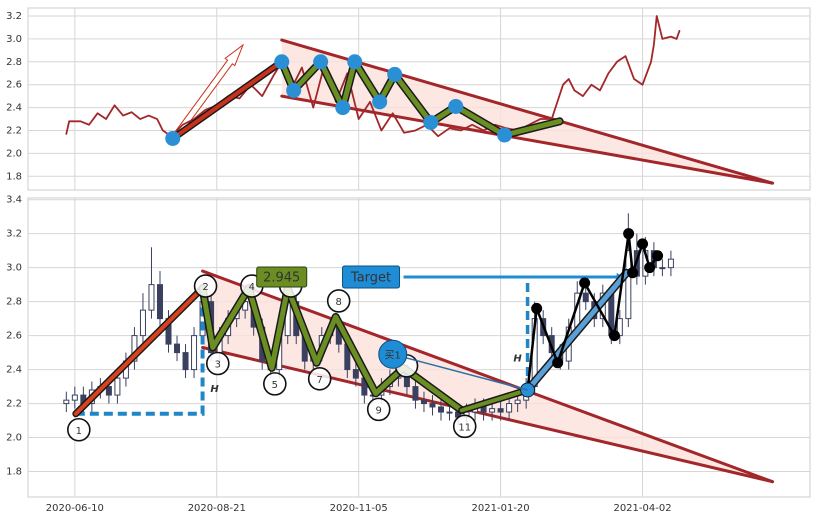 This screenshot has width=816, height=520. Describe the element at coordinates (501, 508) in the screenshot. I see `x-tick-label: 2021-01-20` at that location.